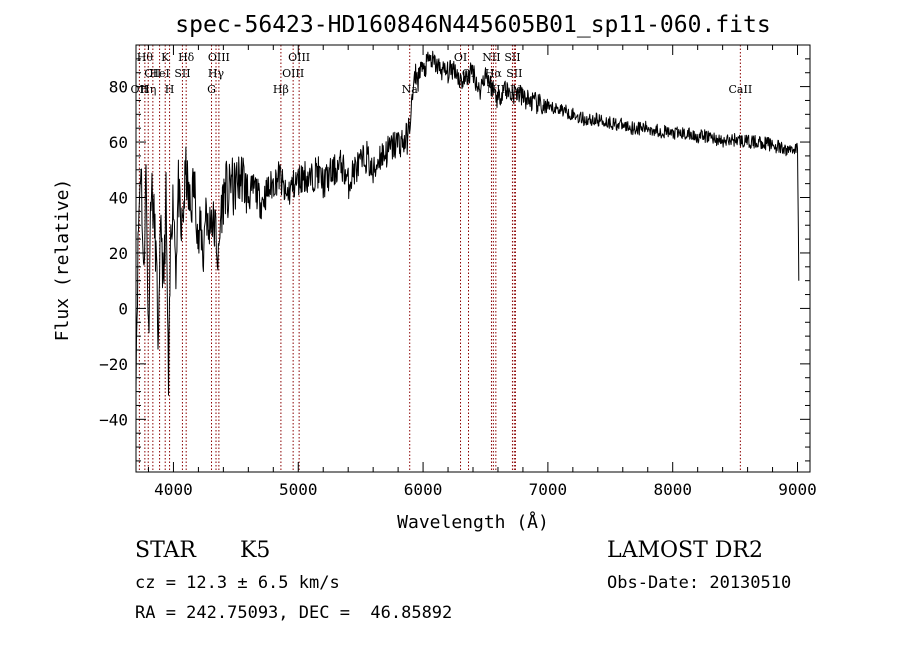 The height and width of the screenshot is (649, 900). What do you see at coordinates (113, 364) in the screenshot?
I see `y-tick-label: −20` at bounding box center [113, 364].